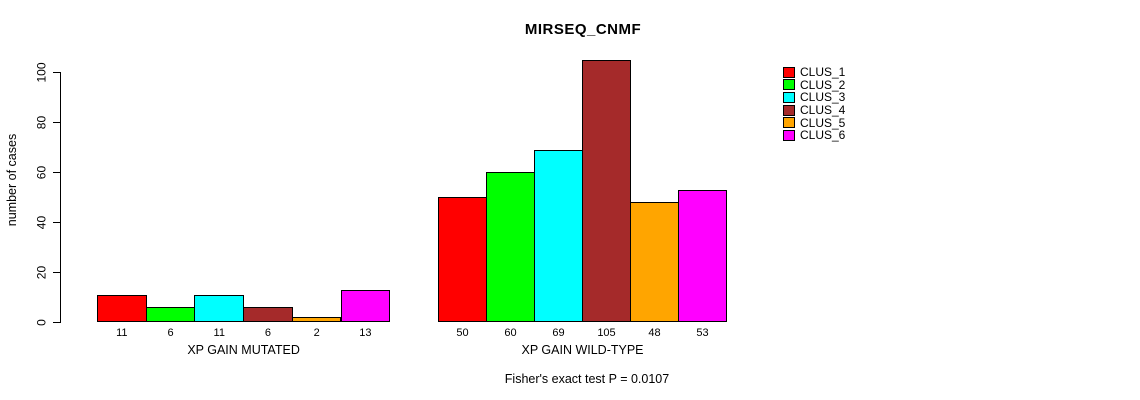 This screenshot has height=400, width=1140. I want to click on legend-label: CLUS_6, so click(823, 135).